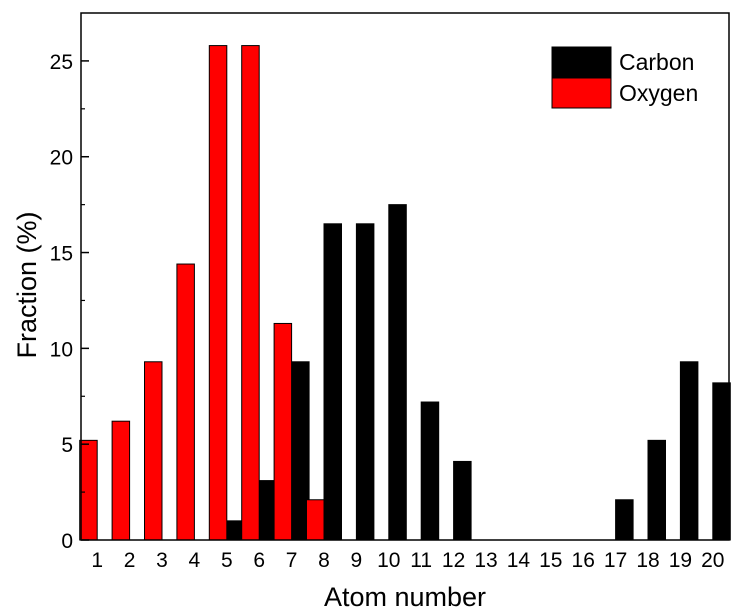 The width and height of the screenshot is (733, 613). I want to click on y-tick-label: 0, so click(67, 541).